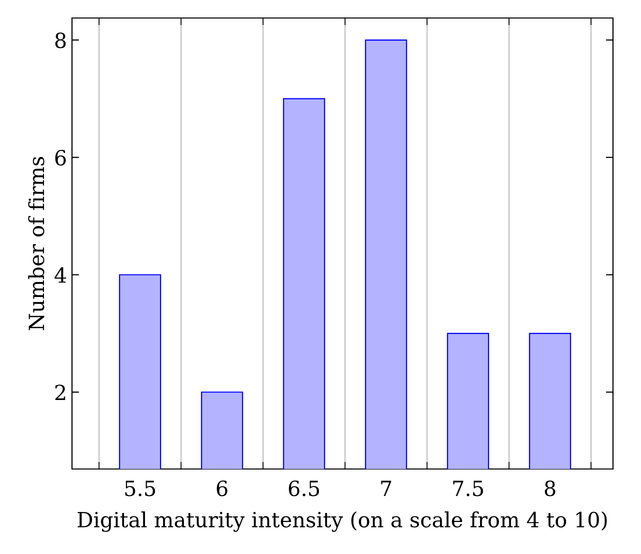 Image resolution: width=641 pixels, height=554 pixels. I want to click on y-tick-label: 8, so click(60, 40).